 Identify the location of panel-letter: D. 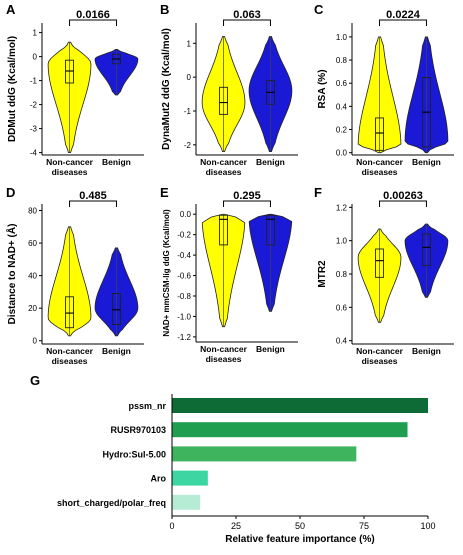
(10, 192).